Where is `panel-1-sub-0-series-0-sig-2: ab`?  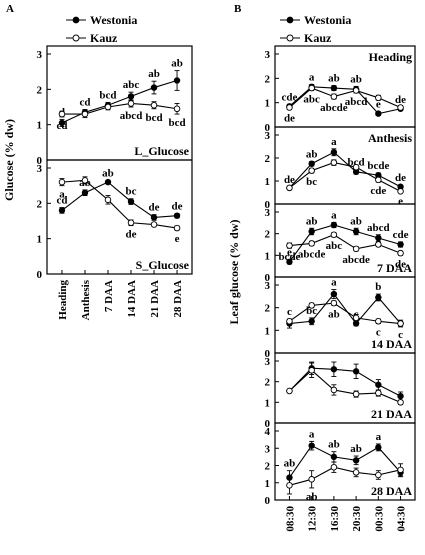
panel-1-sub-0-series-0-sig-2: ab is located at coordinates (334, 79).